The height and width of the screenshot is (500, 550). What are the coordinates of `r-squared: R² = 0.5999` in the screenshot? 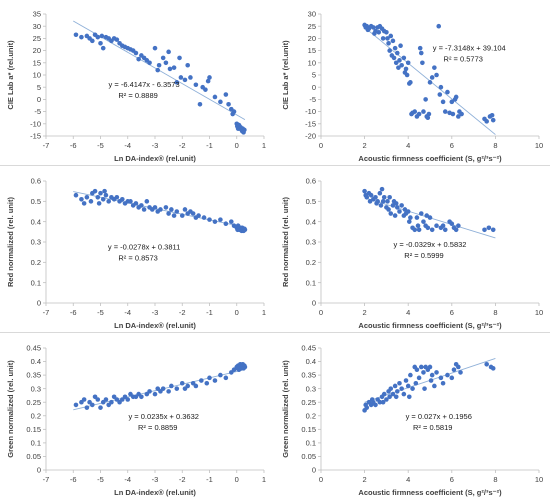 It's located at (423, 255).